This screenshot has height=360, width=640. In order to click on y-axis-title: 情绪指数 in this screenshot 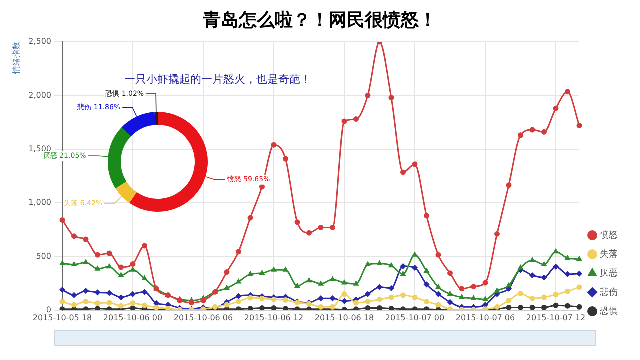, I will do `click(16, 58)`.